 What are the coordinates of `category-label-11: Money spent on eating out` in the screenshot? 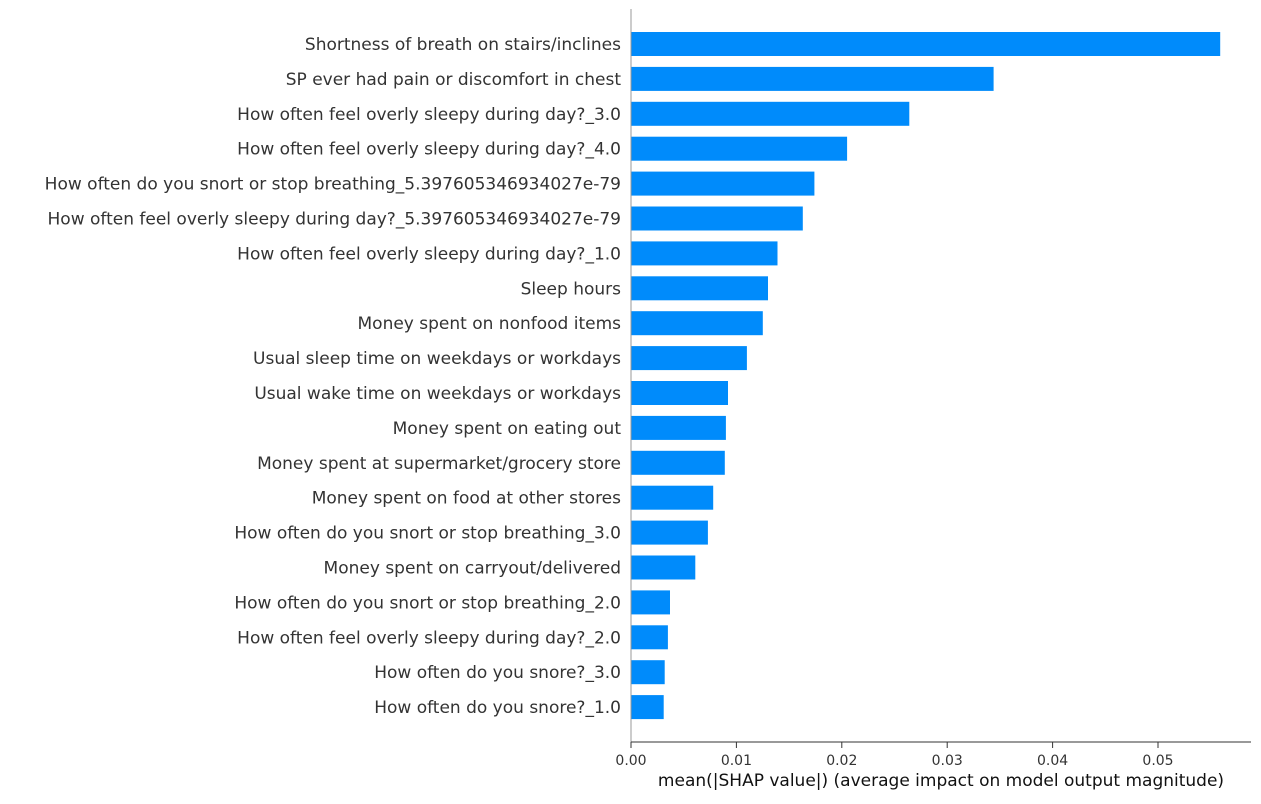 It's located at (507, 429).